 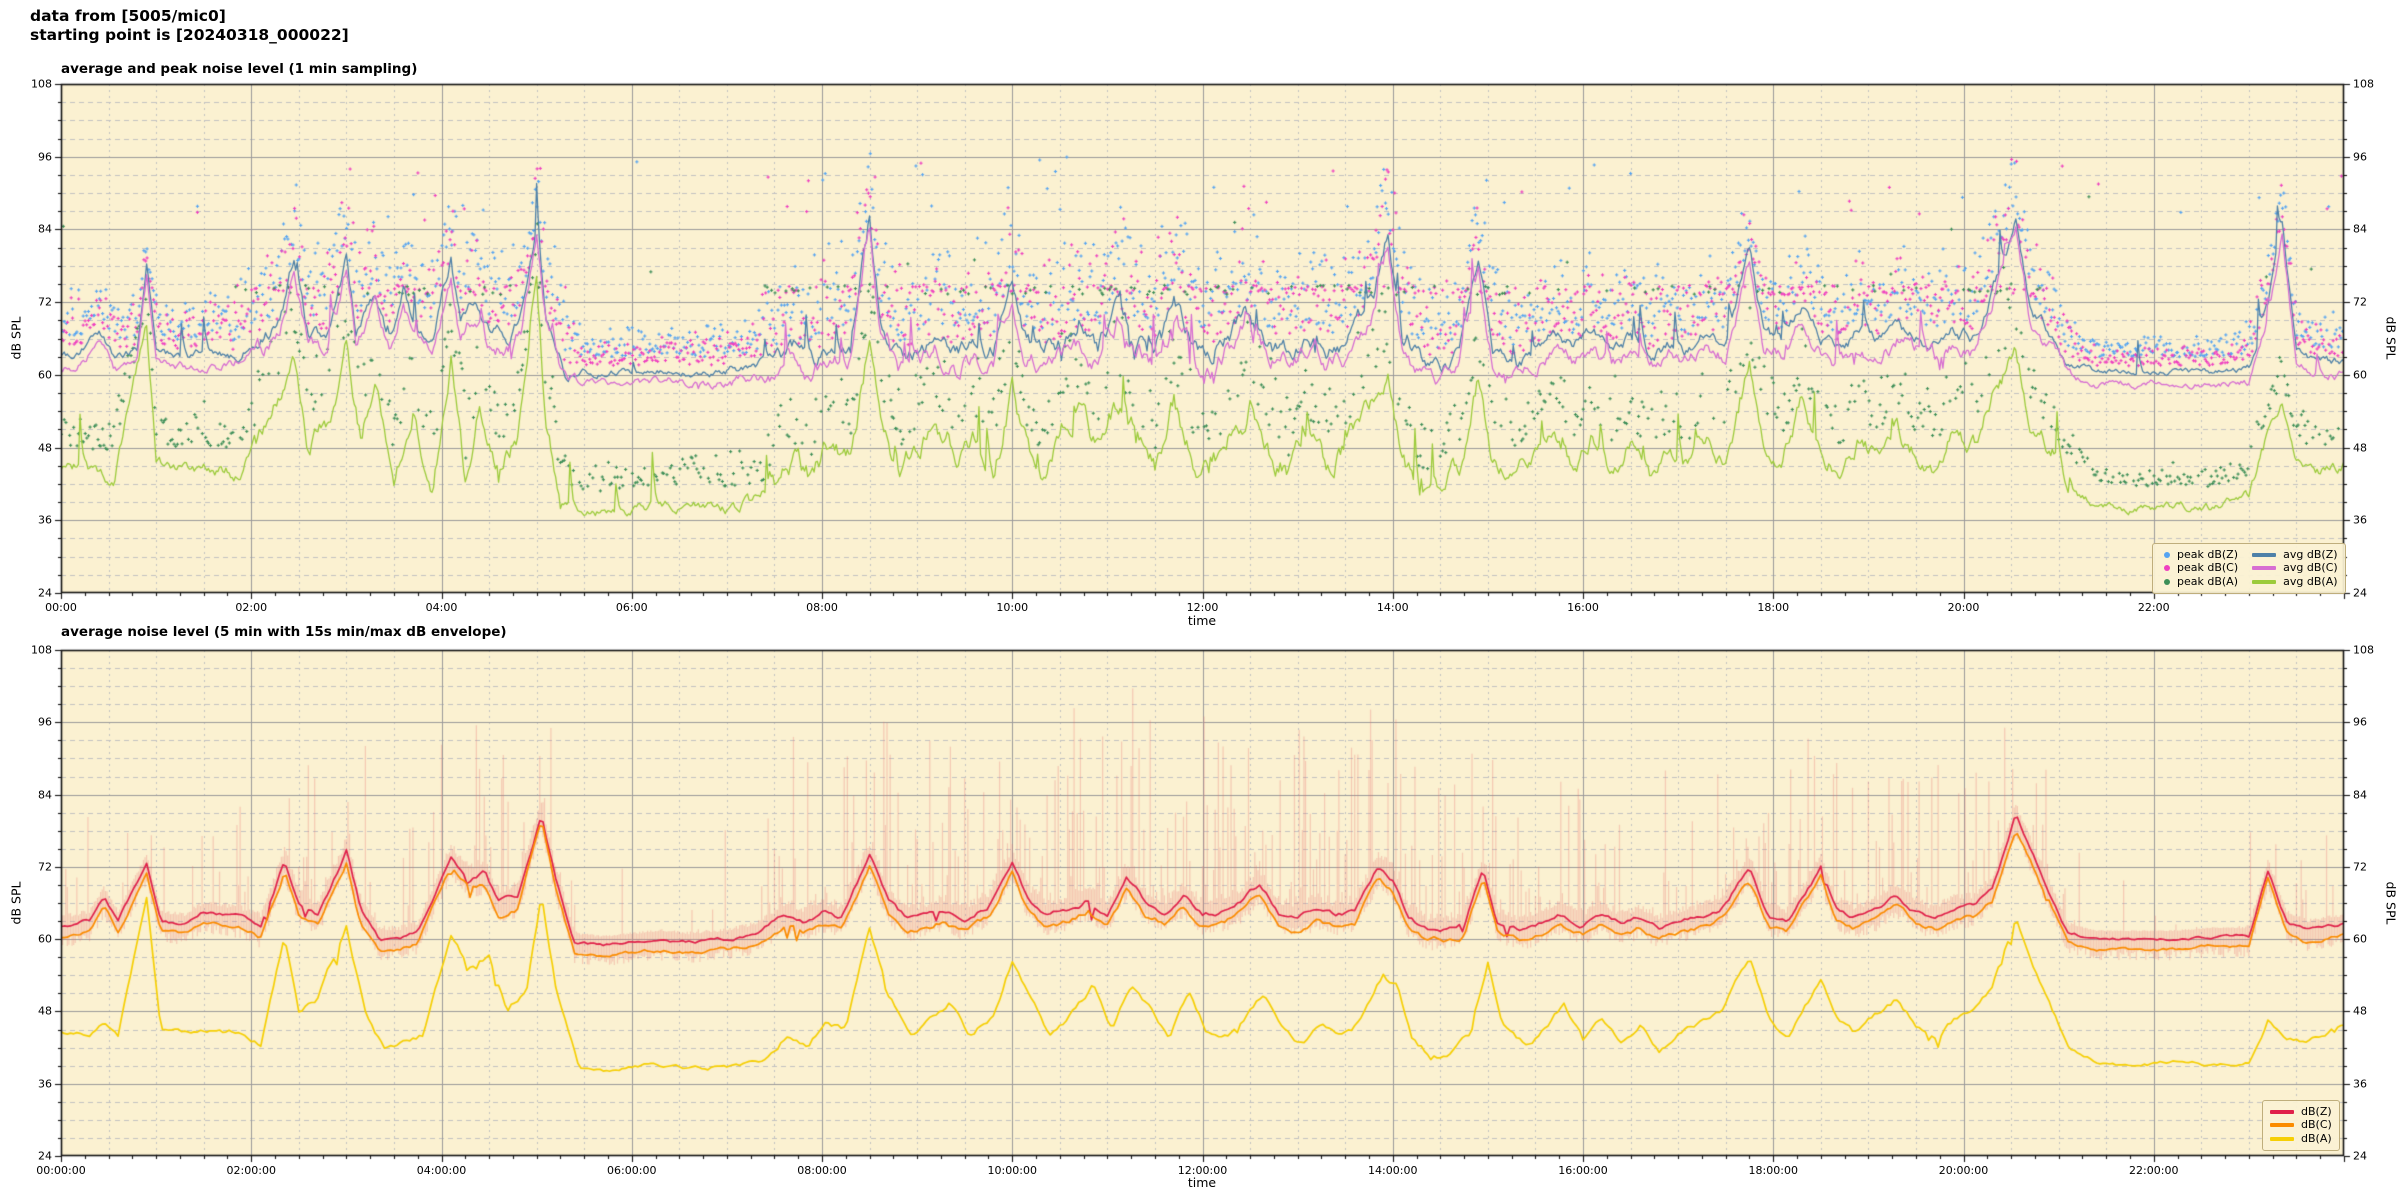 I want to click on x-tick-label-chart0: 08:00, so click(x=822, y=607).